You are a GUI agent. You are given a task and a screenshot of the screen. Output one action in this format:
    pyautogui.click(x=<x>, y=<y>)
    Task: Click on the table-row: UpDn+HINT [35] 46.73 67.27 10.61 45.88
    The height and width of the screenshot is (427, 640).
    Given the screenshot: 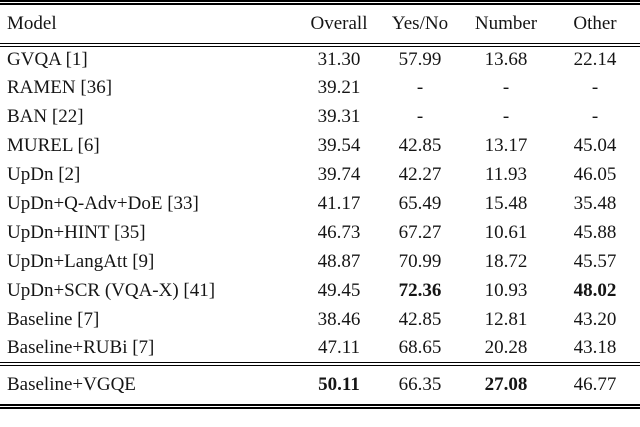 What is the action you would take?
    pyautogui.click(x=320, y=233)
    